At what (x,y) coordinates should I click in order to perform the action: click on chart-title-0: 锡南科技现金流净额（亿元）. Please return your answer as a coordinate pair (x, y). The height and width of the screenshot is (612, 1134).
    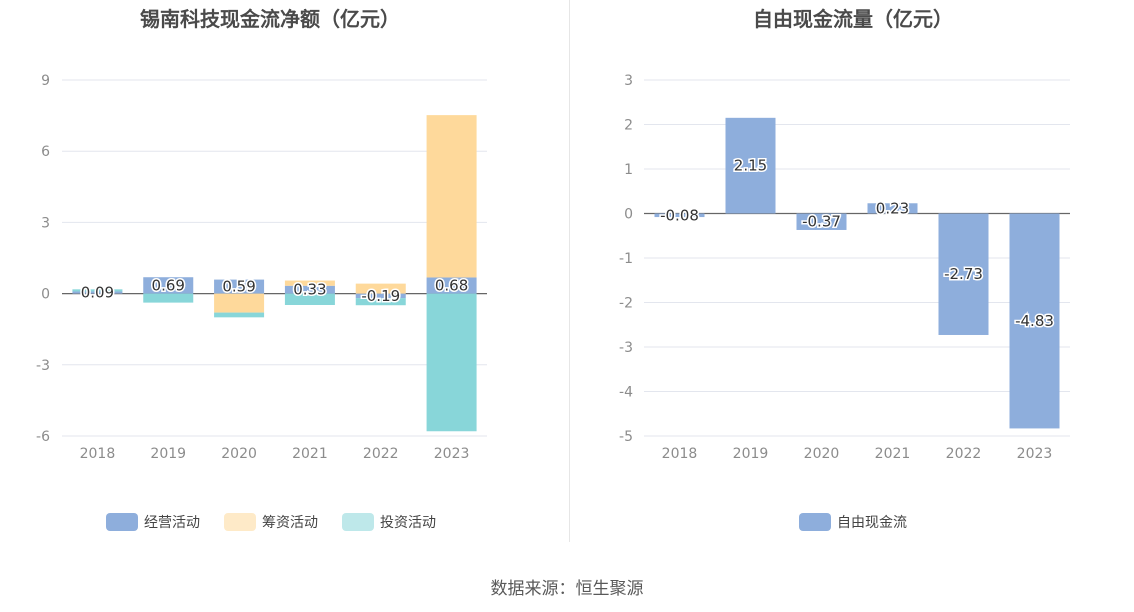
    Looking at the image, I should click on (270, 19).